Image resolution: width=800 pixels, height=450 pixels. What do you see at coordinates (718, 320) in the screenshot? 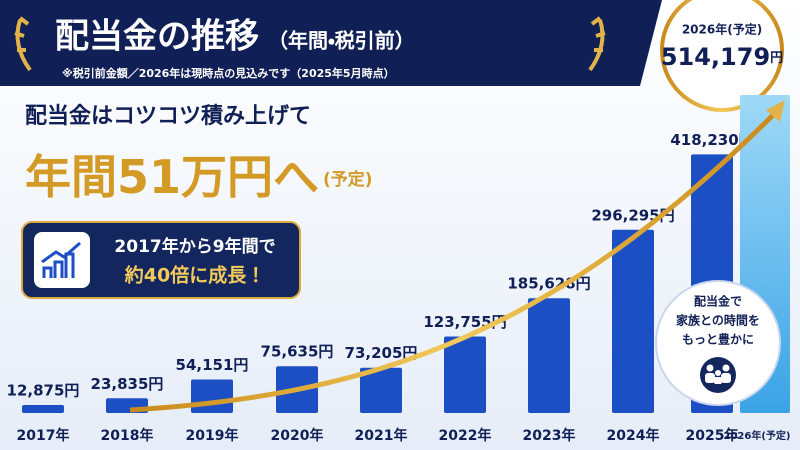
I see `bubble-line: 家族との時間を` at bounding box center [718, 320].